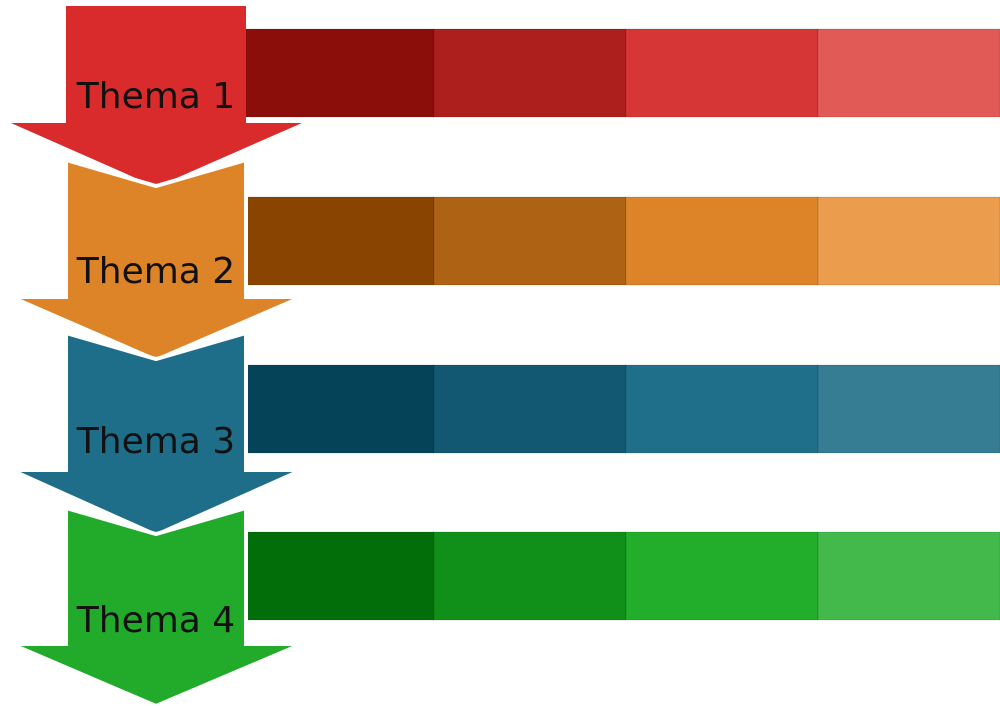 This screenshot has height=706, width=1000. I want to click on theme-1-label: Thema 1, so click(155, 96).